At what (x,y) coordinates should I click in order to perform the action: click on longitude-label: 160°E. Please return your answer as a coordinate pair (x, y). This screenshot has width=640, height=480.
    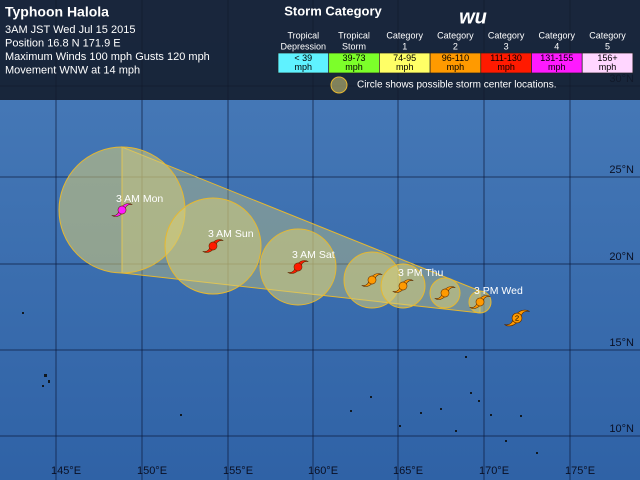
    Looking at the image, I should click on (323, 471).